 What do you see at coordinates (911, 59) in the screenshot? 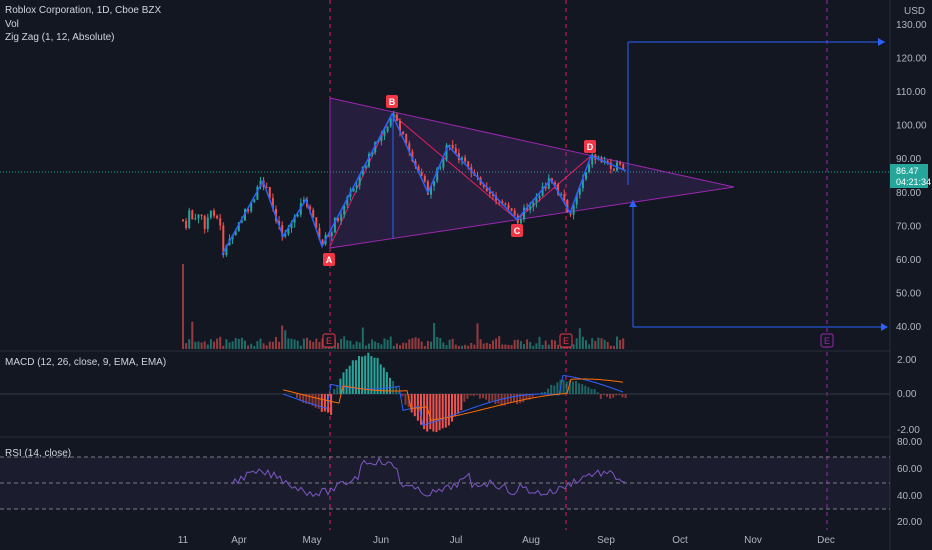
I see `price-tick: 120.00` at bounding box center [911, 59].